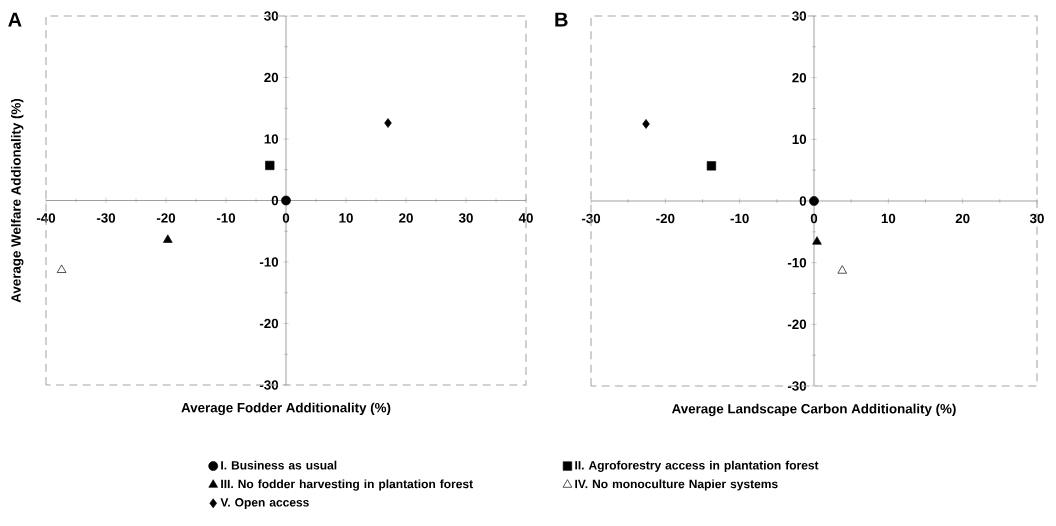  I want to click on legend-label: V. Open access, so click(264, 503).